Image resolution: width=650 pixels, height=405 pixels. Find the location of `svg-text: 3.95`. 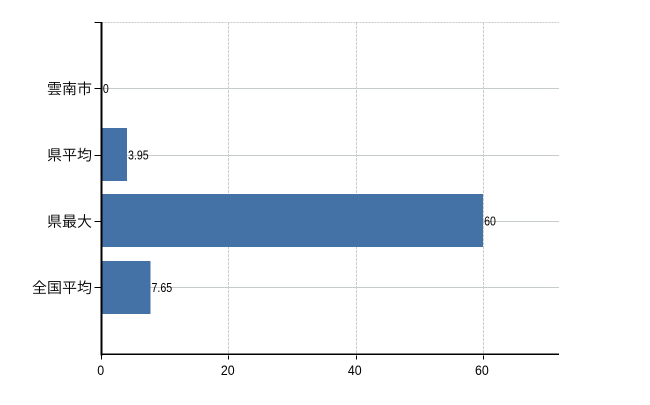

svg-text: 3.95 is located at coordinates (138, 154).